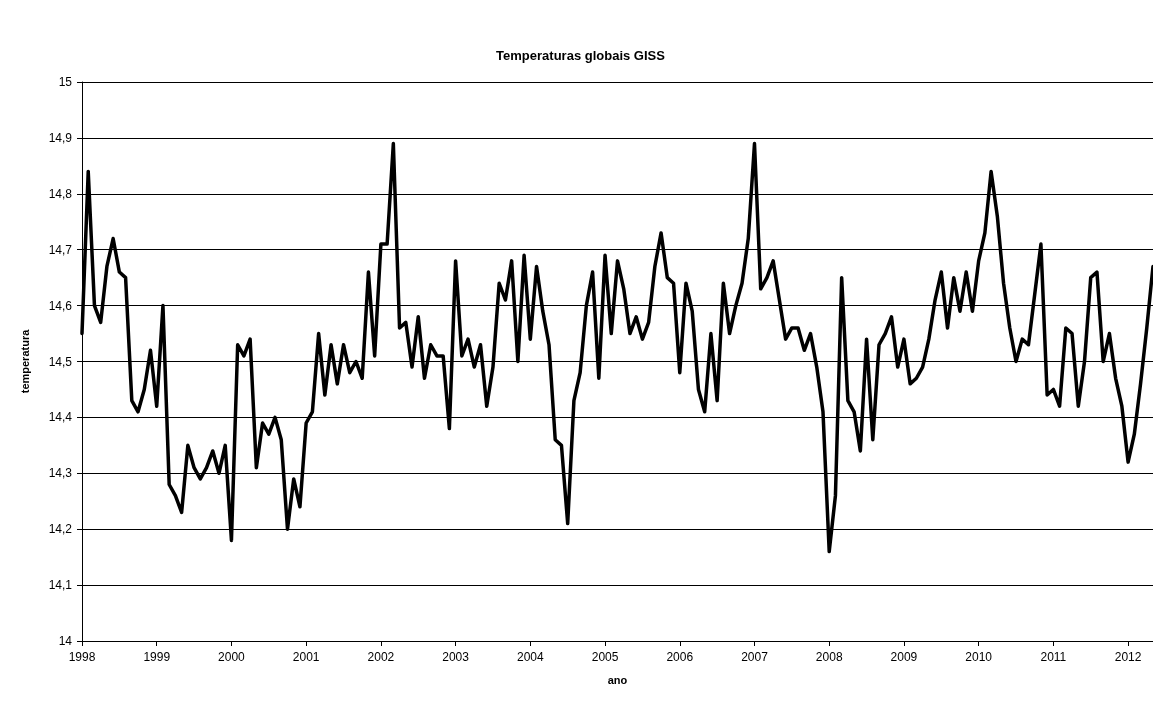 The height and width of the screenshot is (707, 1161). What do you see at coordinates (1128, 657) in the screenshot?
I see `x-tick-label: 2012` at bounding box center [1128, 657].